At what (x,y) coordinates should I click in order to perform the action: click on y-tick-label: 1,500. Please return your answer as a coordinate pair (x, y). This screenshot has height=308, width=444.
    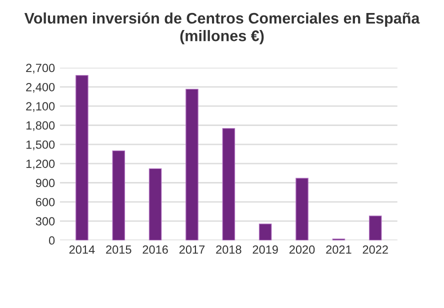
    Looking at the image, I should click on (40, 145).